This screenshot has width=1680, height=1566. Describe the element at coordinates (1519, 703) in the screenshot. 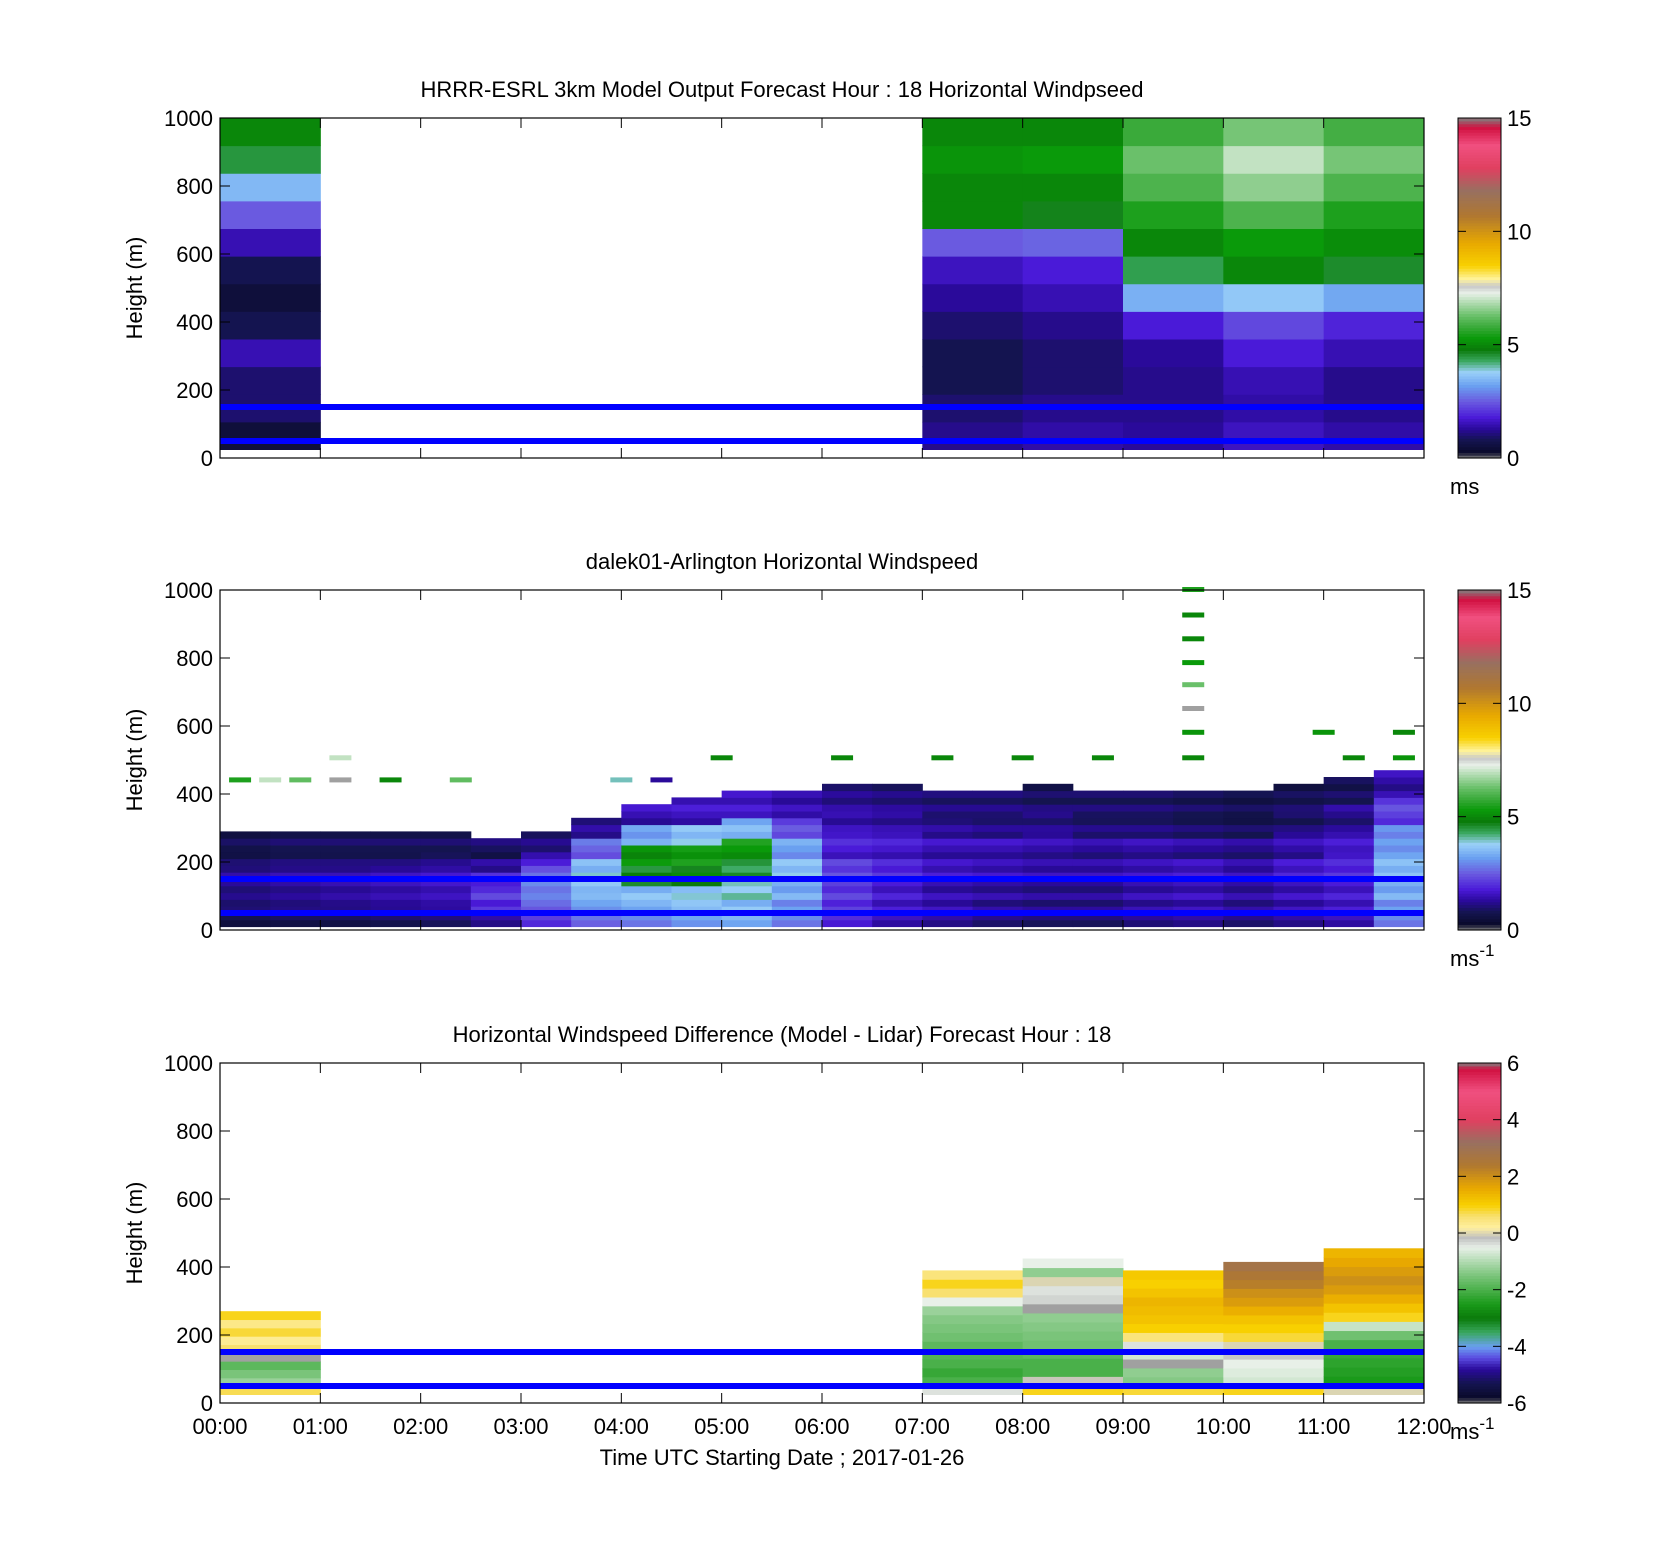

I see `colorbar-tick-label: 10` at that location.